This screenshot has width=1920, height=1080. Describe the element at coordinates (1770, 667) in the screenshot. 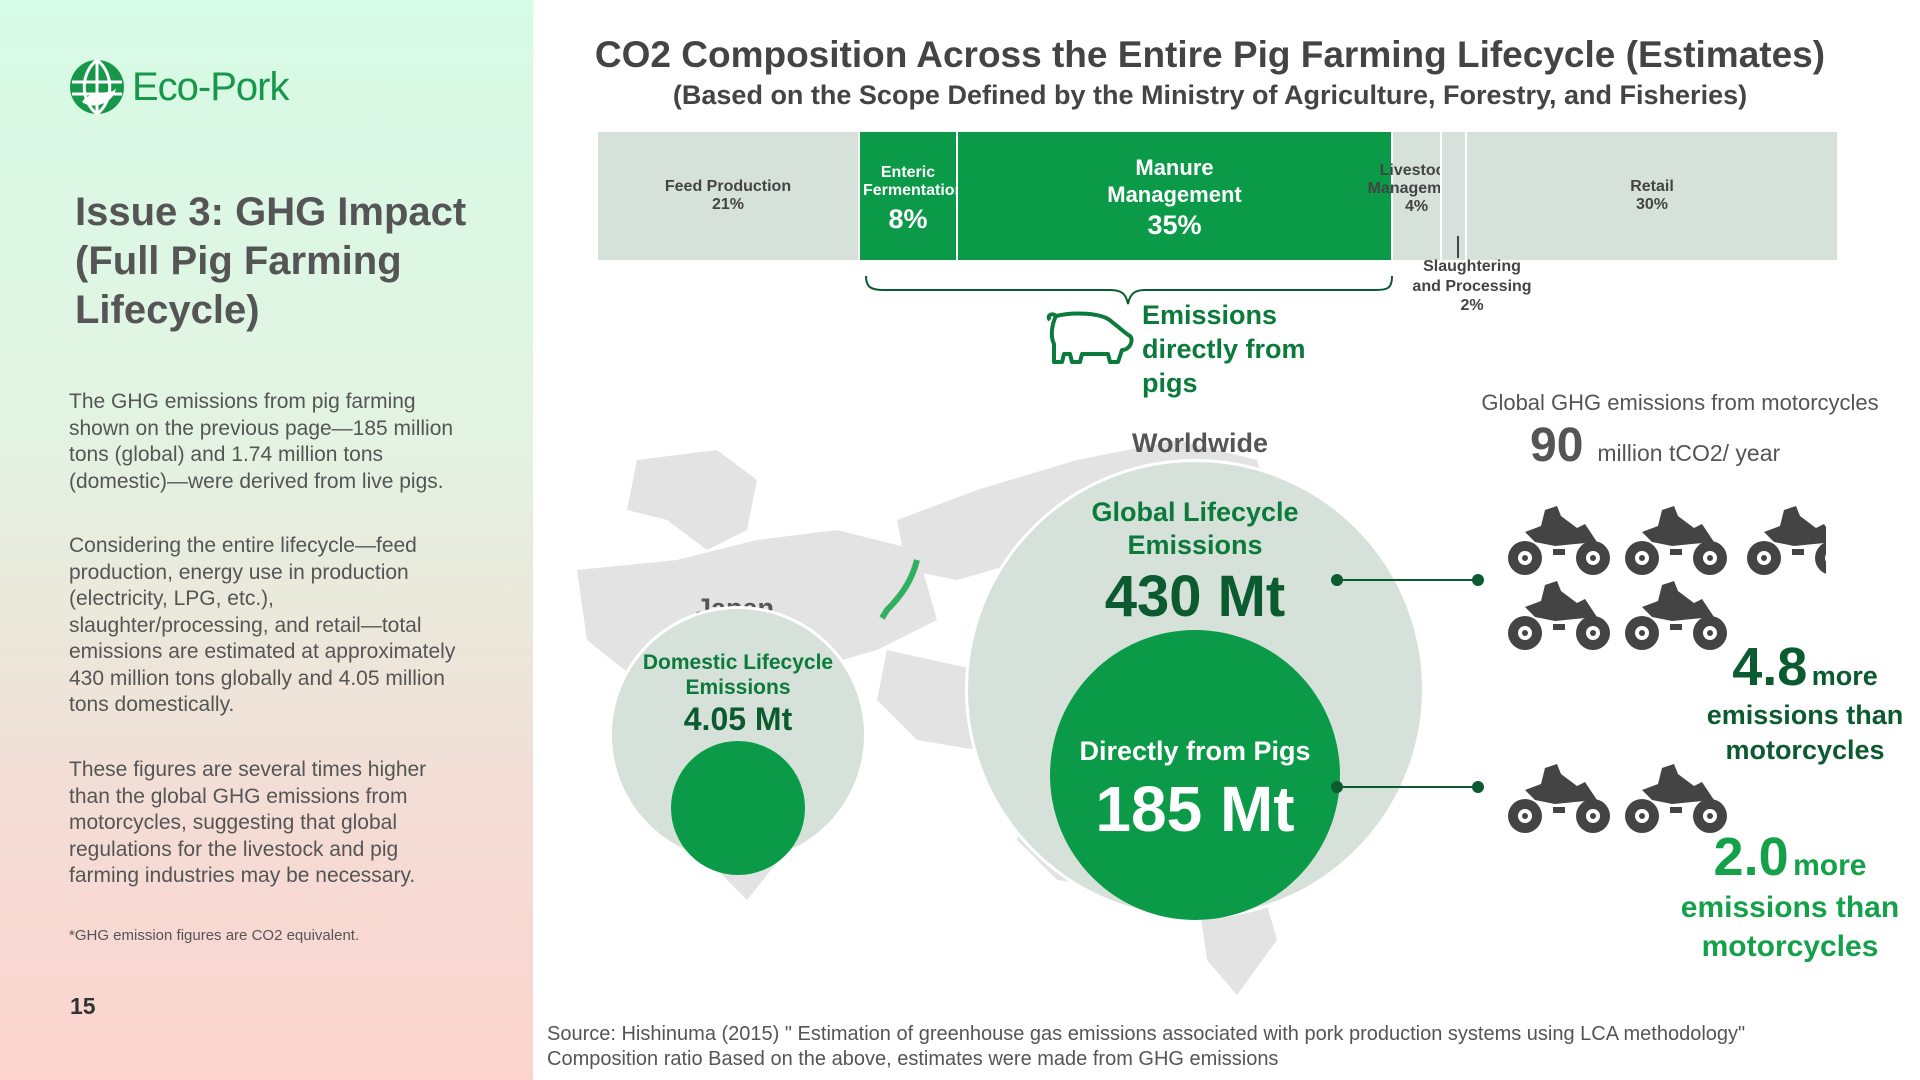

I see `comparison-ratio: 4.8` at that location.